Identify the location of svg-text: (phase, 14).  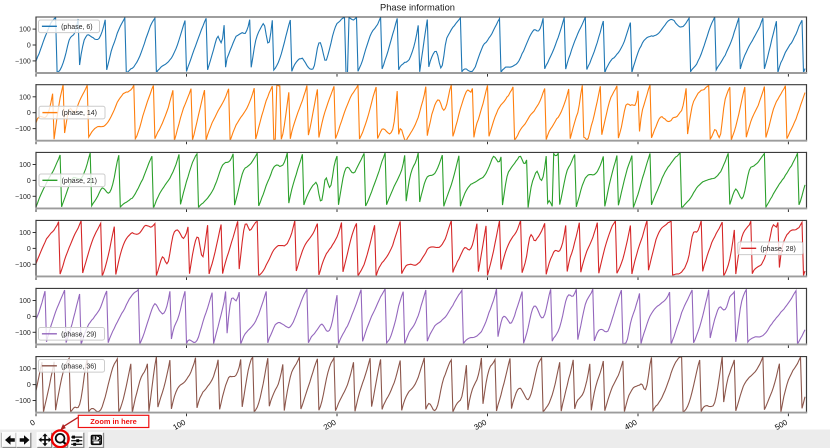
(79, 113).